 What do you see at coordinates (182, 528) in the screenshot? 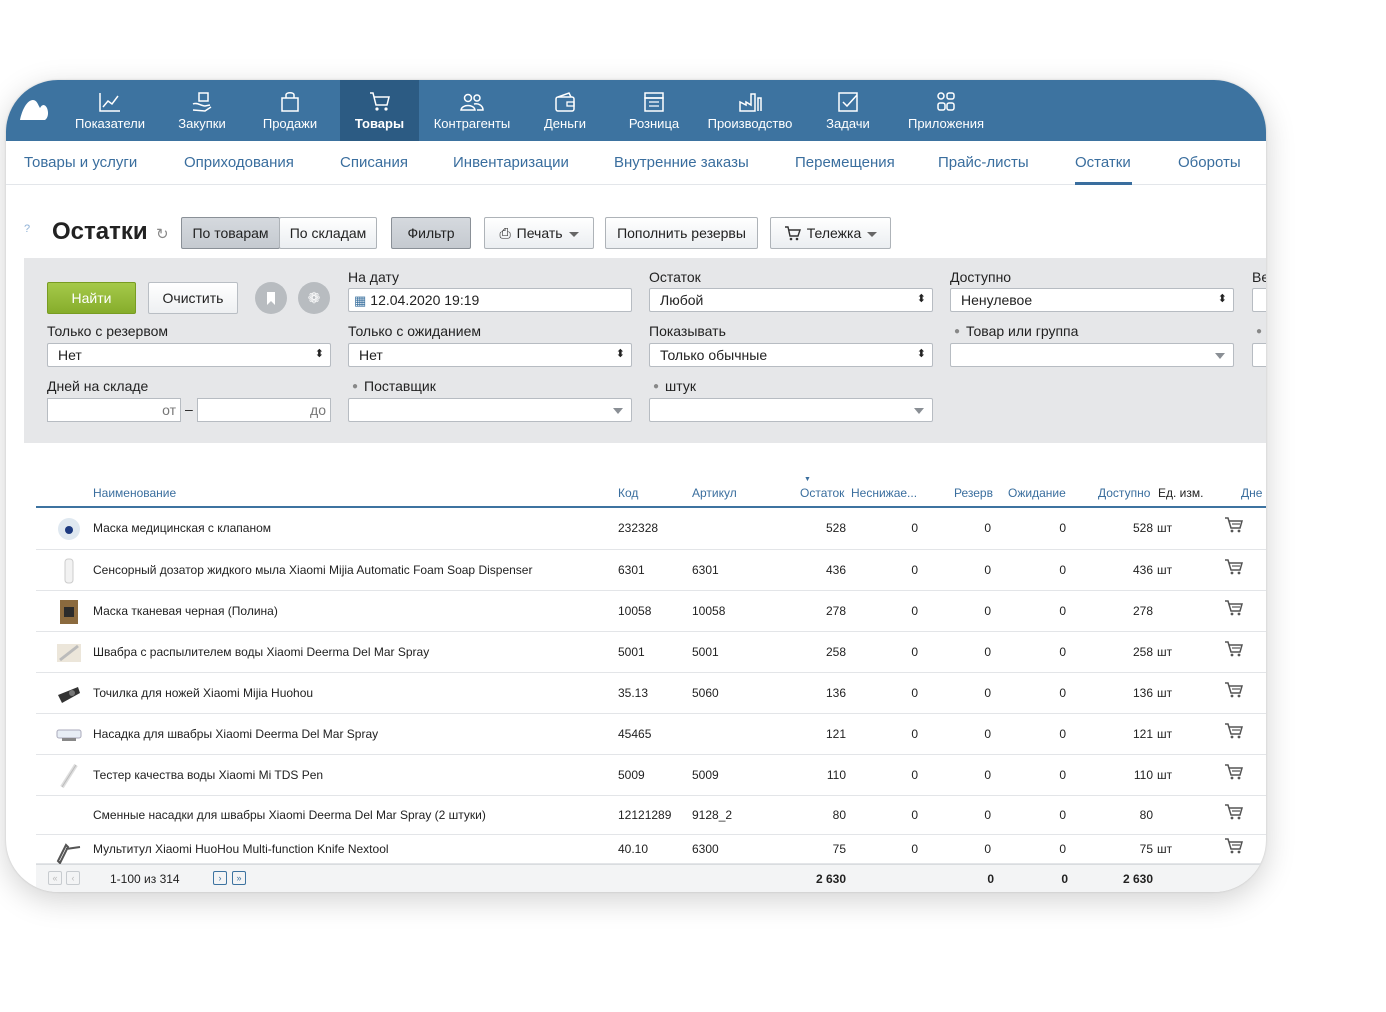
I see `cell-name: Маска медицинская с клапаном` at bounding box center [182, 528].